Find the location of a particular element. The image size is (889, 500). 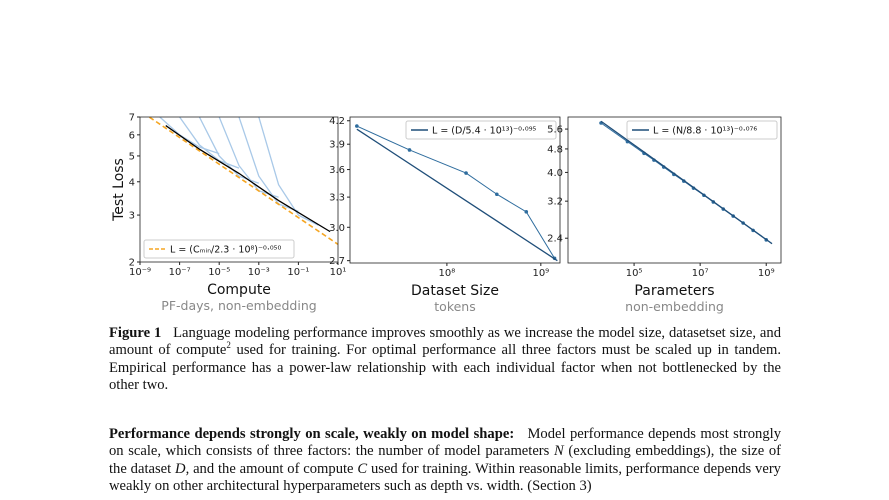

x-tick-label: 10⁻³ is located at coordinates (259, 272).